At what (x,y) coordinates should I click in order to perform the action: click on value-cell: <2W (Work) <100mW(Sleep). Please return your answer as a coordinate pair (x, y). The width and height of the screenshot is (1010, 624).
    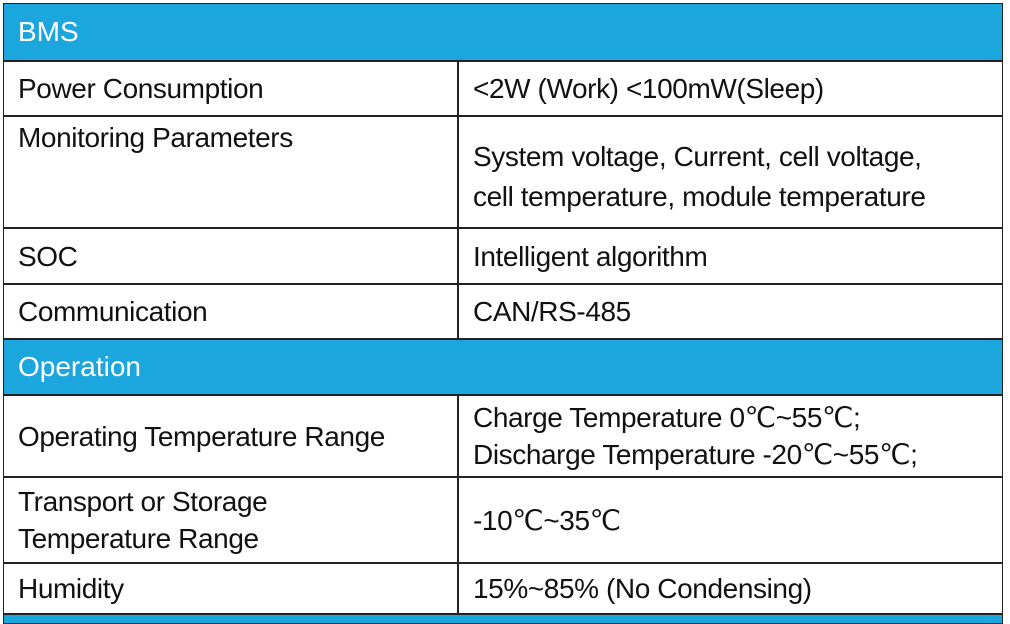
    Looking at the image, I should click on (730, 88).